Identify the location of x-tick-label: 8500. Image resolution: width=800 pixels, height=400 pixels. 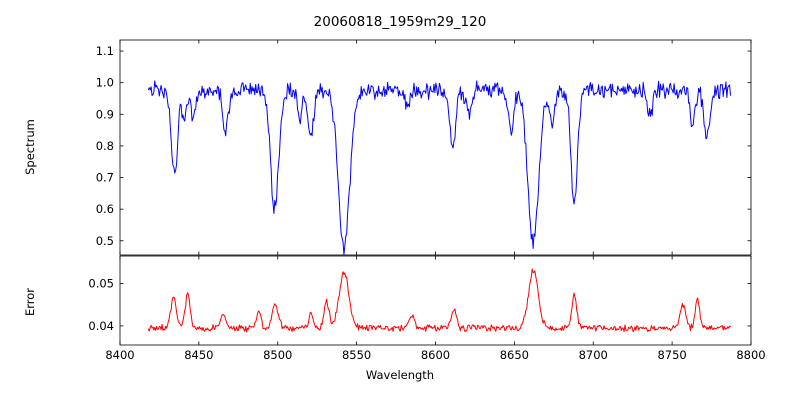
(277, 355).